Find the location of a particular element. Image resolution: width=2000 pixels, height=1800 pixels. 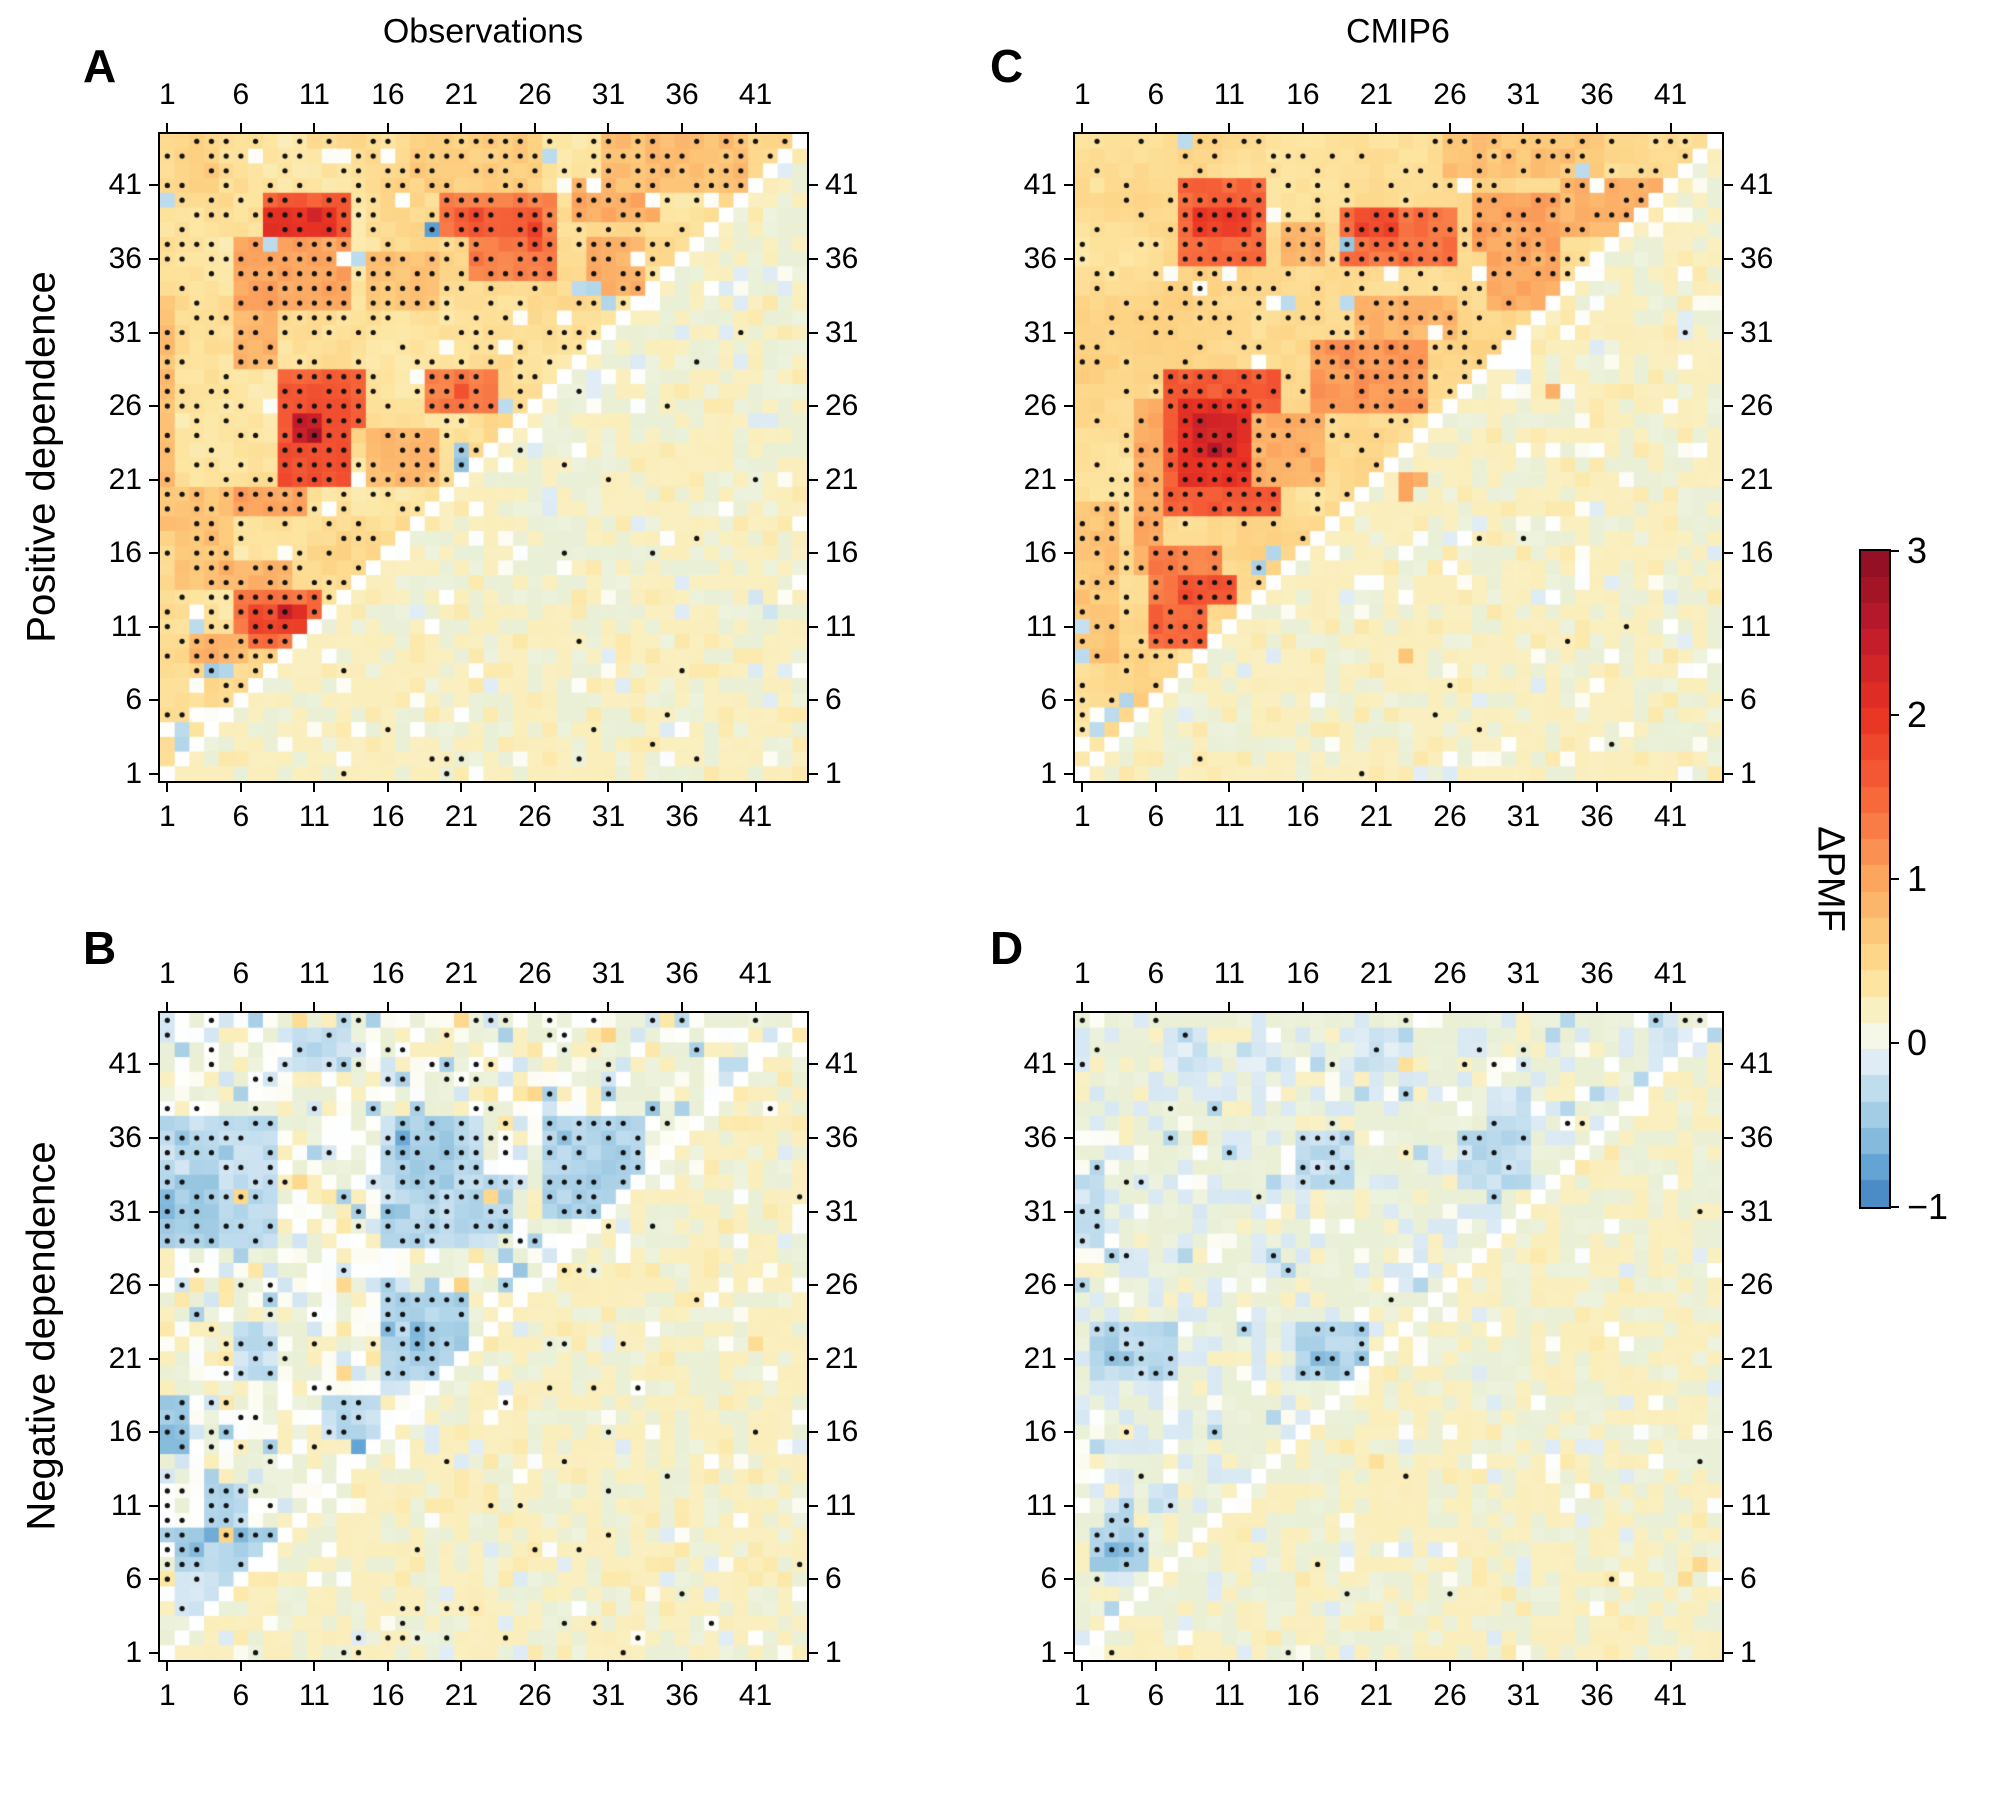

colorbar is located at coordinates (1875, 879).